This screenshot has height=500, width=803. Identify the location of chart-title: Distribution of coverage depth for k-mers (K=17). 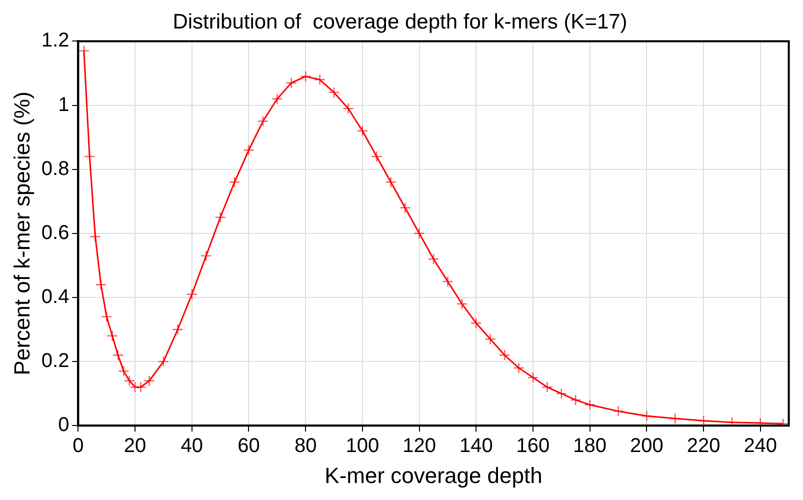
(400, 22).